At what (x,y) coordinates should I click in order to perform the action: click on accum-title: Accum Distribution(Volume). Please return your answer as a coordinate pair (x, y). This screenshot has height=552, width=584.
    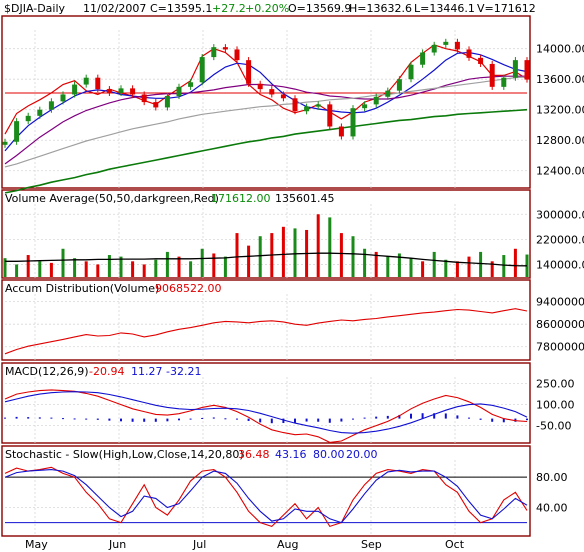
    Looking at the image, I should click on (82, 288).